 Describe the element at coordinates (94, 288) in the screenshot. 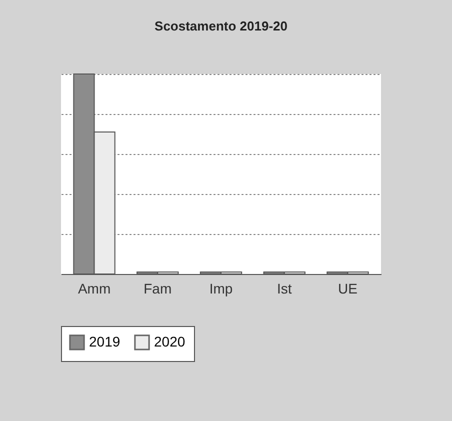

I see `x-tick-label: Amm` at that location.